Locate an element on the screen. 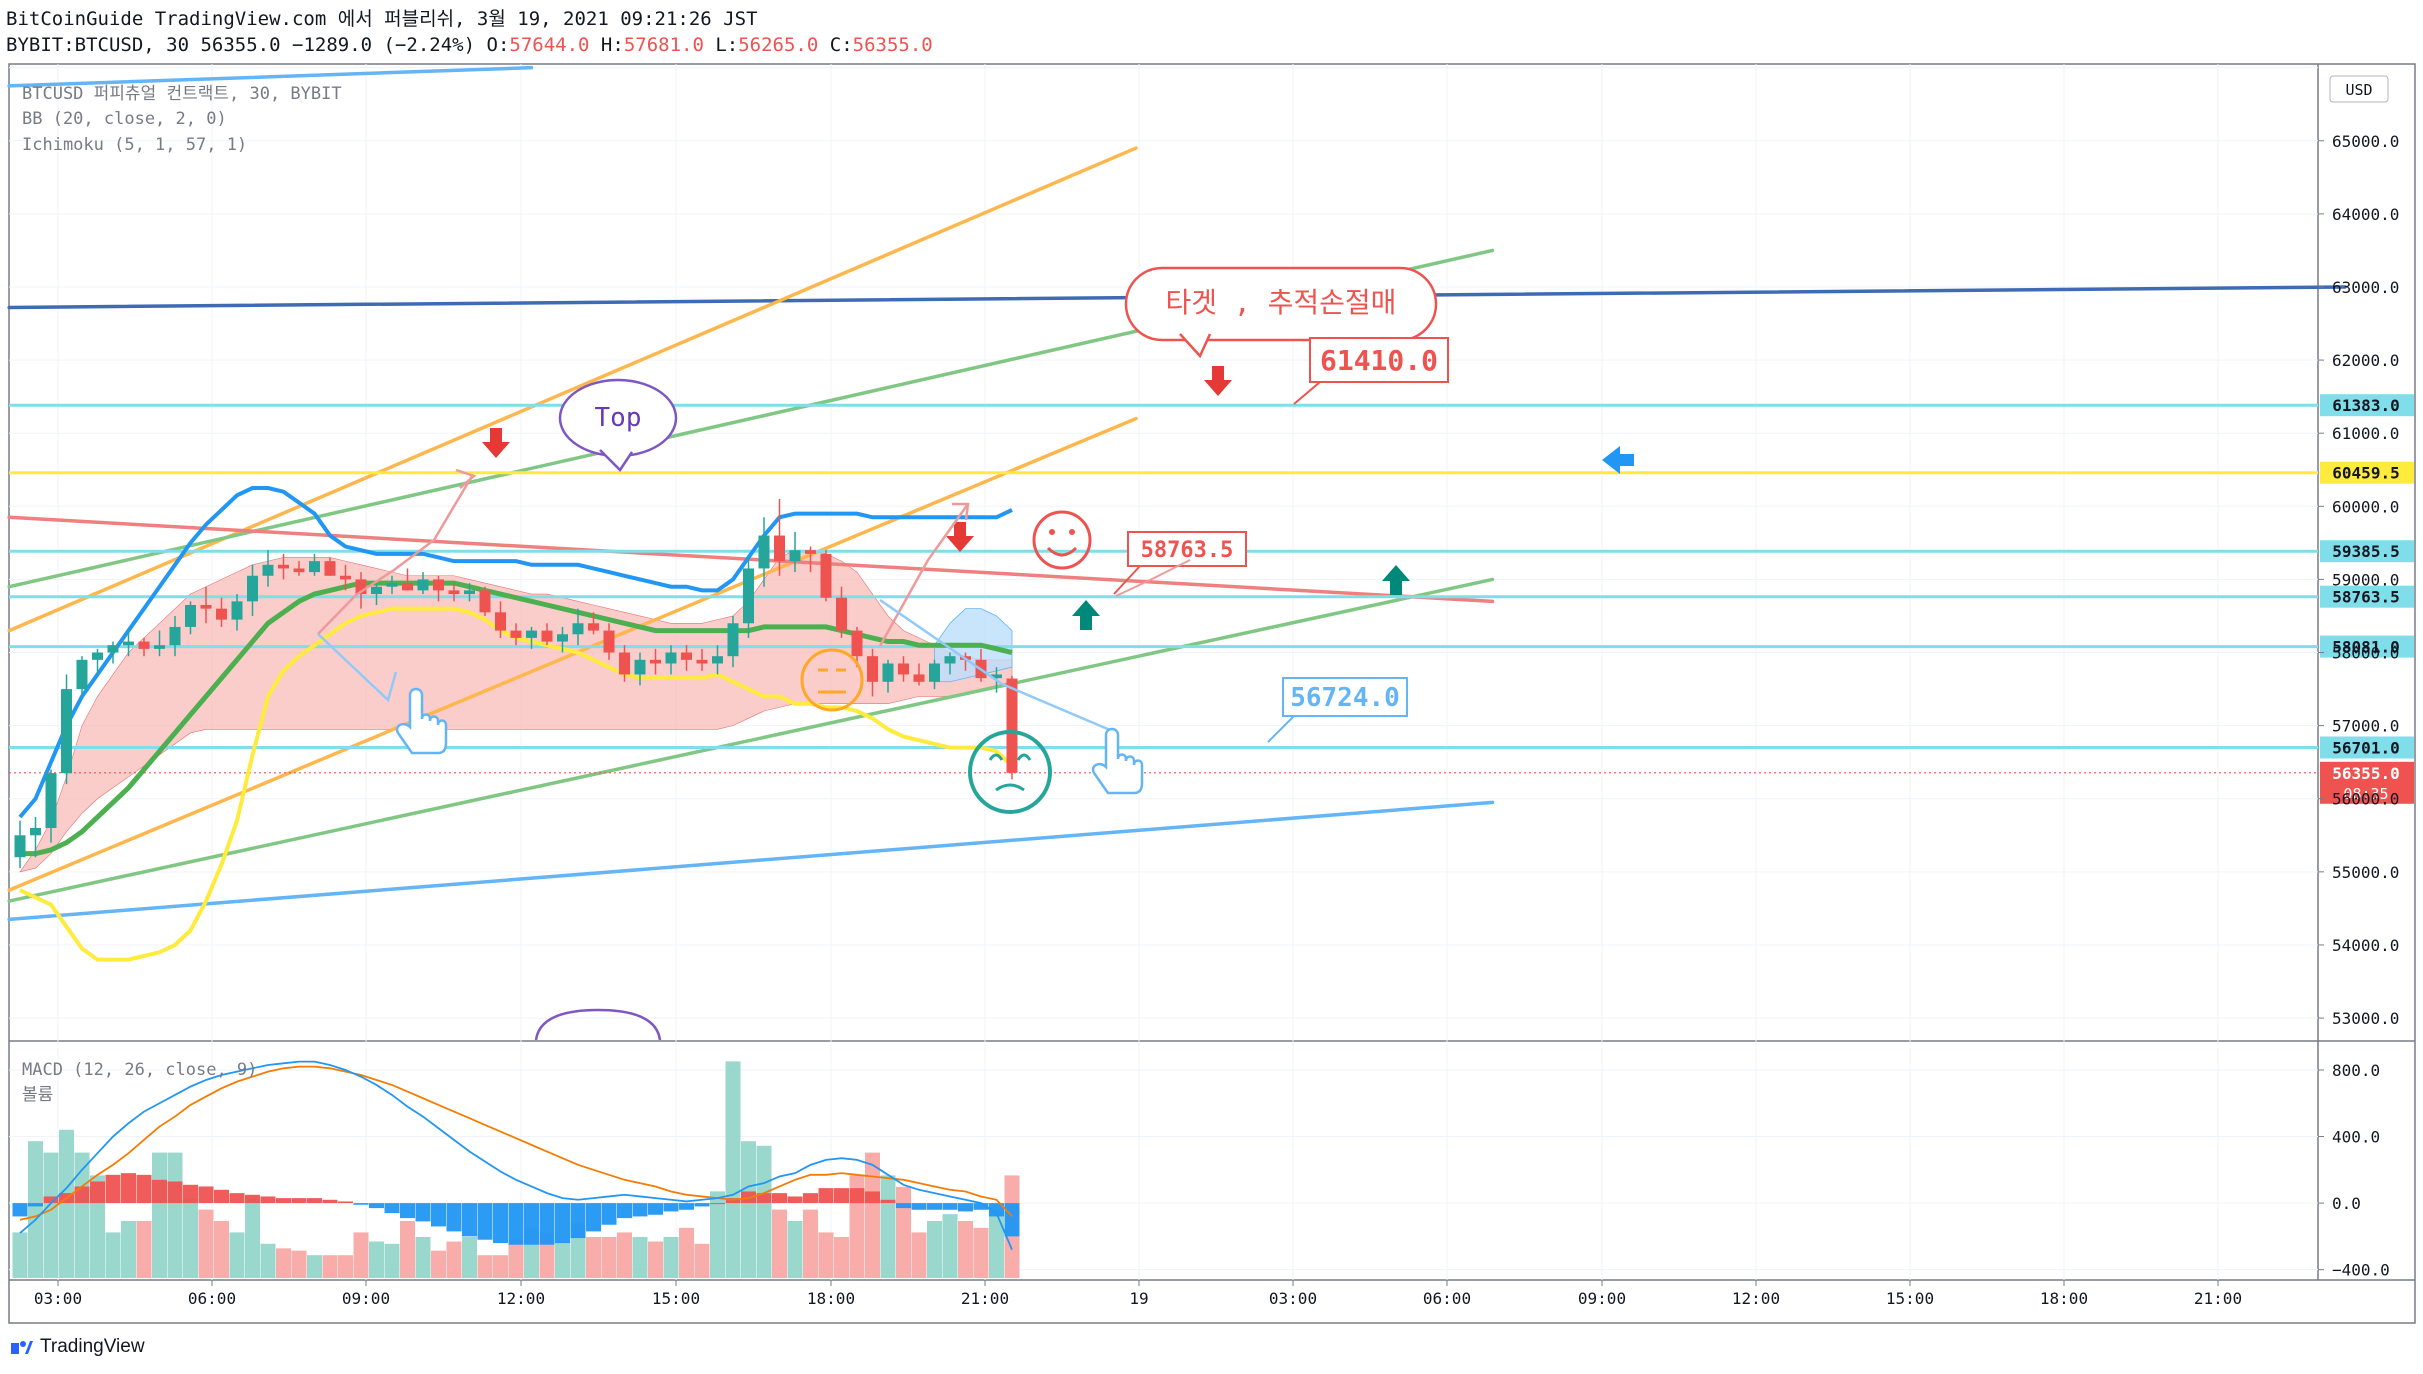  projection-up-2-head is located at coordinates (961, 511).